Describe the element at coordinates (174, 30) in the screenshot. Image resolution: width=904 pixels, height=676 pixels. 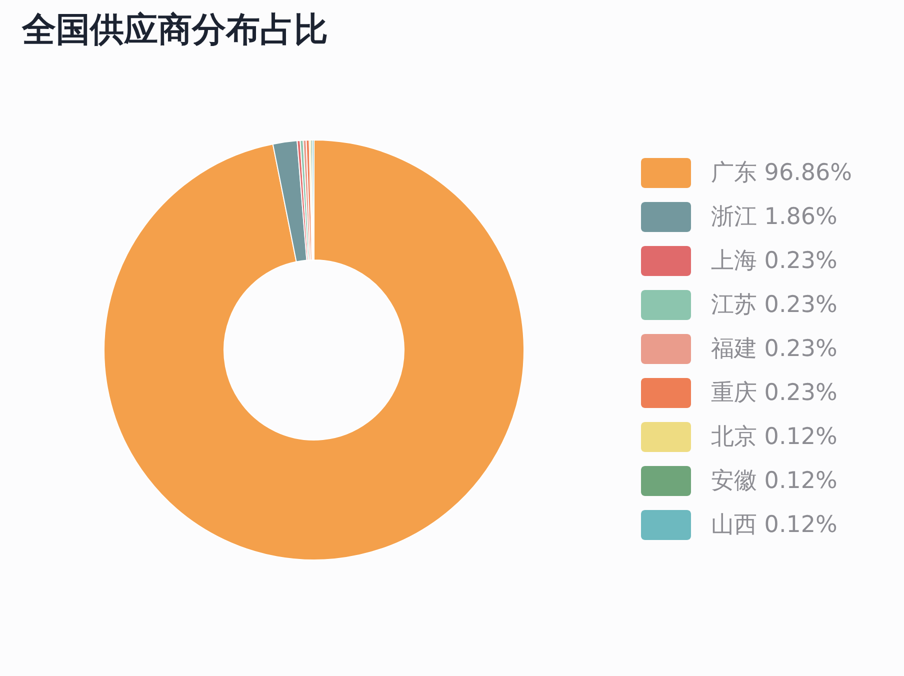
I see `chart-title: 全国供应商分布占比` at that location.